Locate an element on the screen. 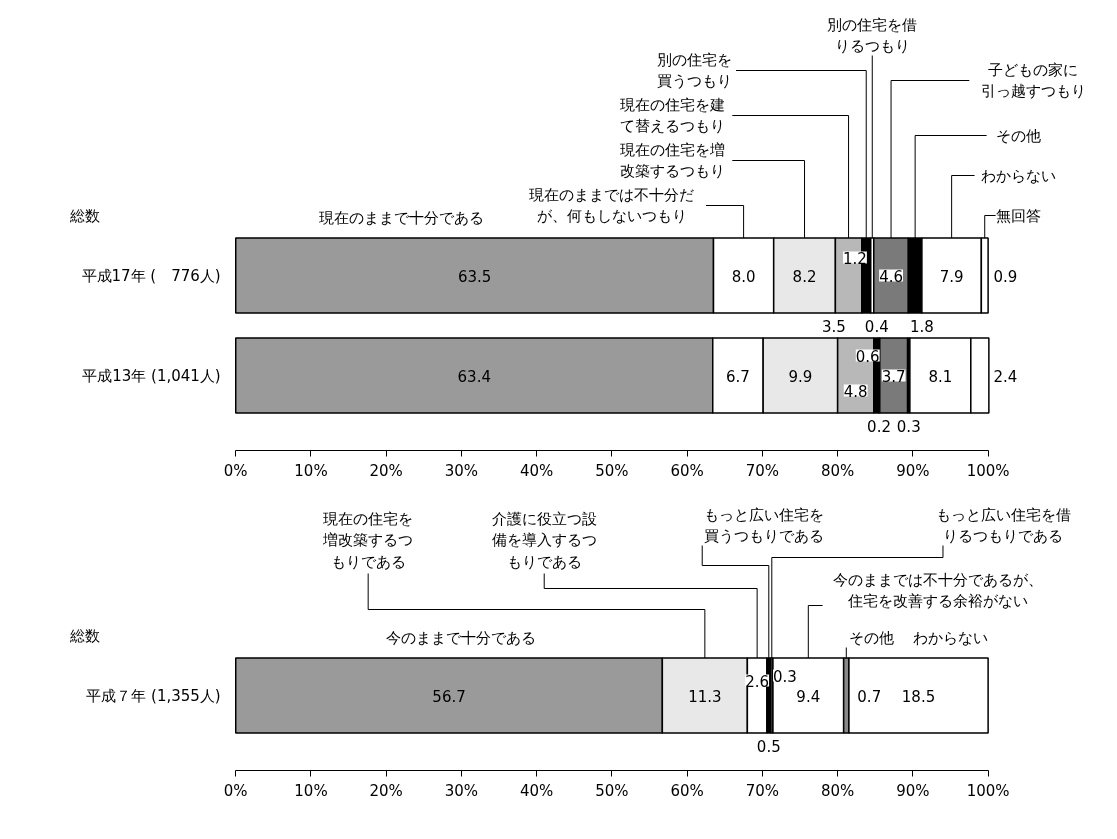 This screenshot has height=839, width=1117. text: 介護に役立つ設備を導入するつもりである is located at coordinates (544, 540).